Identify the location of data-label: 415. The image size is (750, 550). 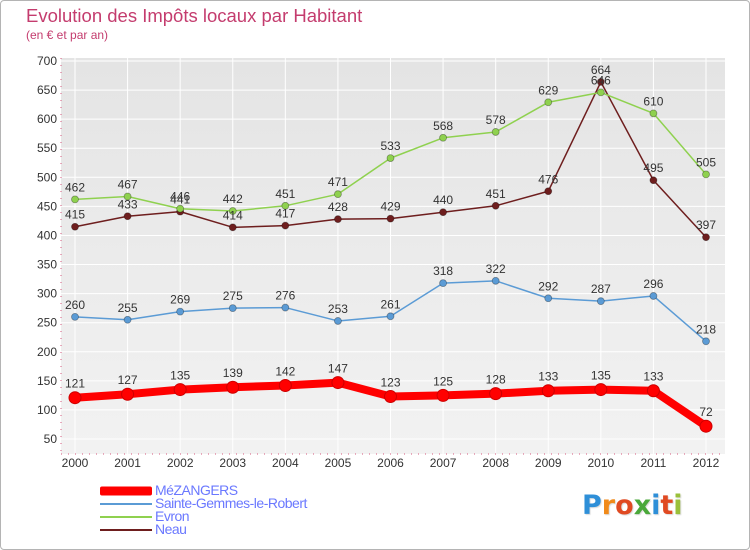
(75, 215).